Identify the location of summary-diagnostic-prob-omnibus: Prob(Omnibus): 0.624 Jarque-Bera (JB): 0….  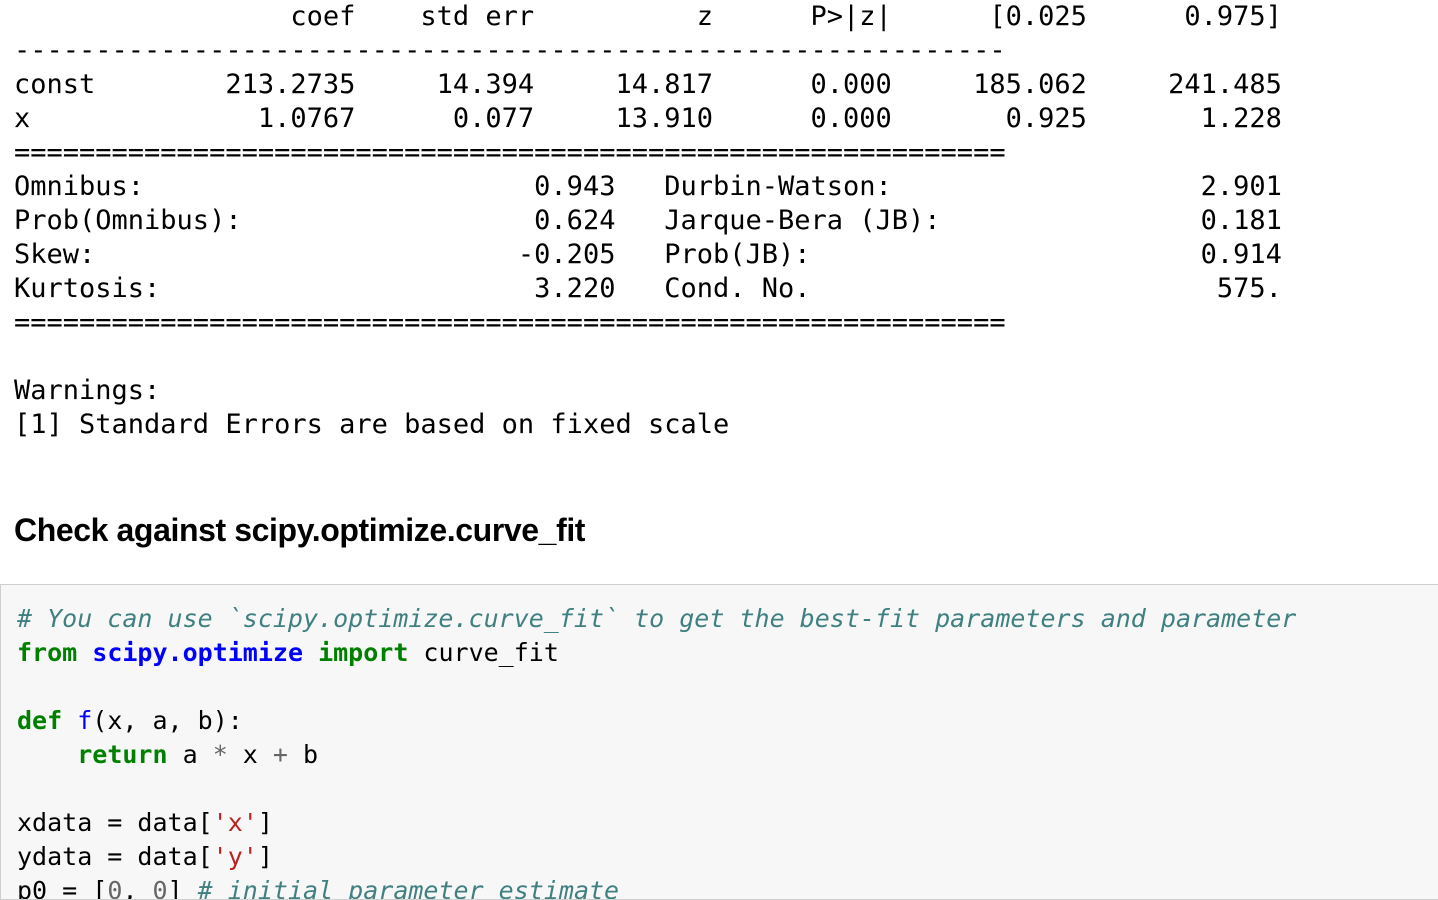
(648, 220).